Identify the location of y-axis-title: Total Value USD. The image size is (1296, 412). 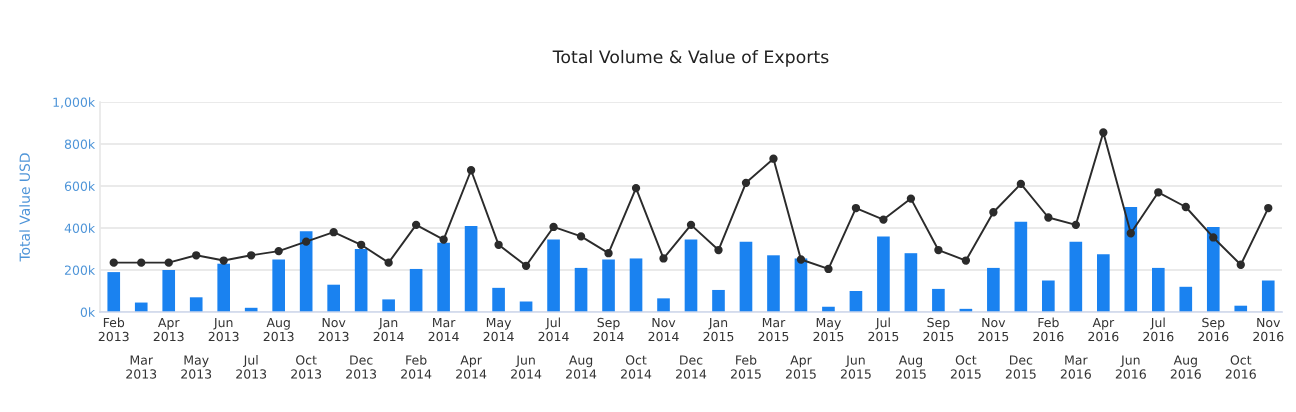
(24, 207).